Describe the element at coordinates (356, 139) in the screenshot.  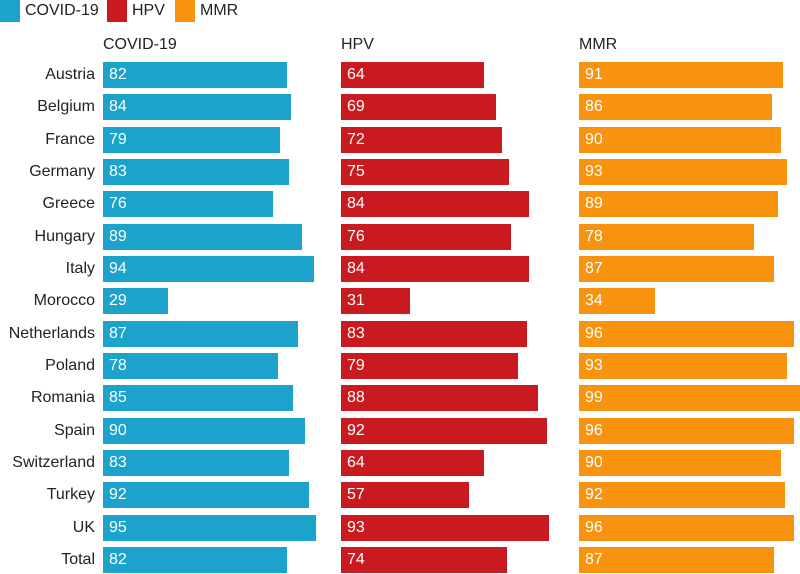
I see `data-label: 72` at that location.